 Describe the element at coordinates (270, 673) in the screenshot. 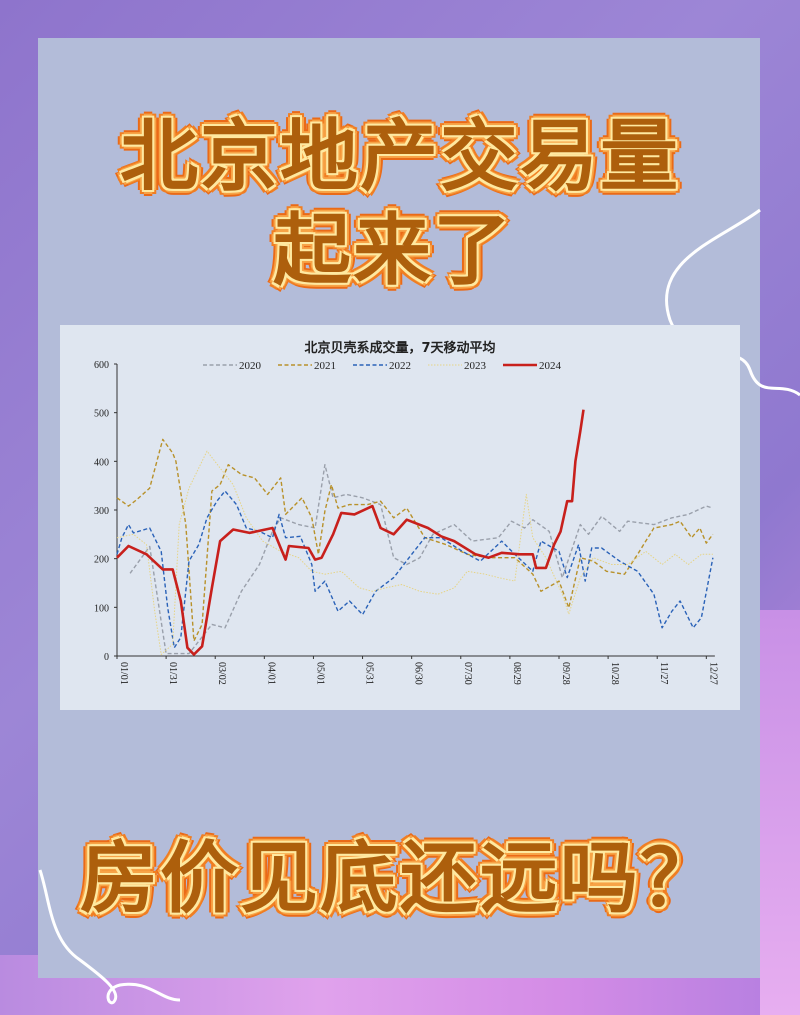

I see `x-tick-label: 04/01` at that location.